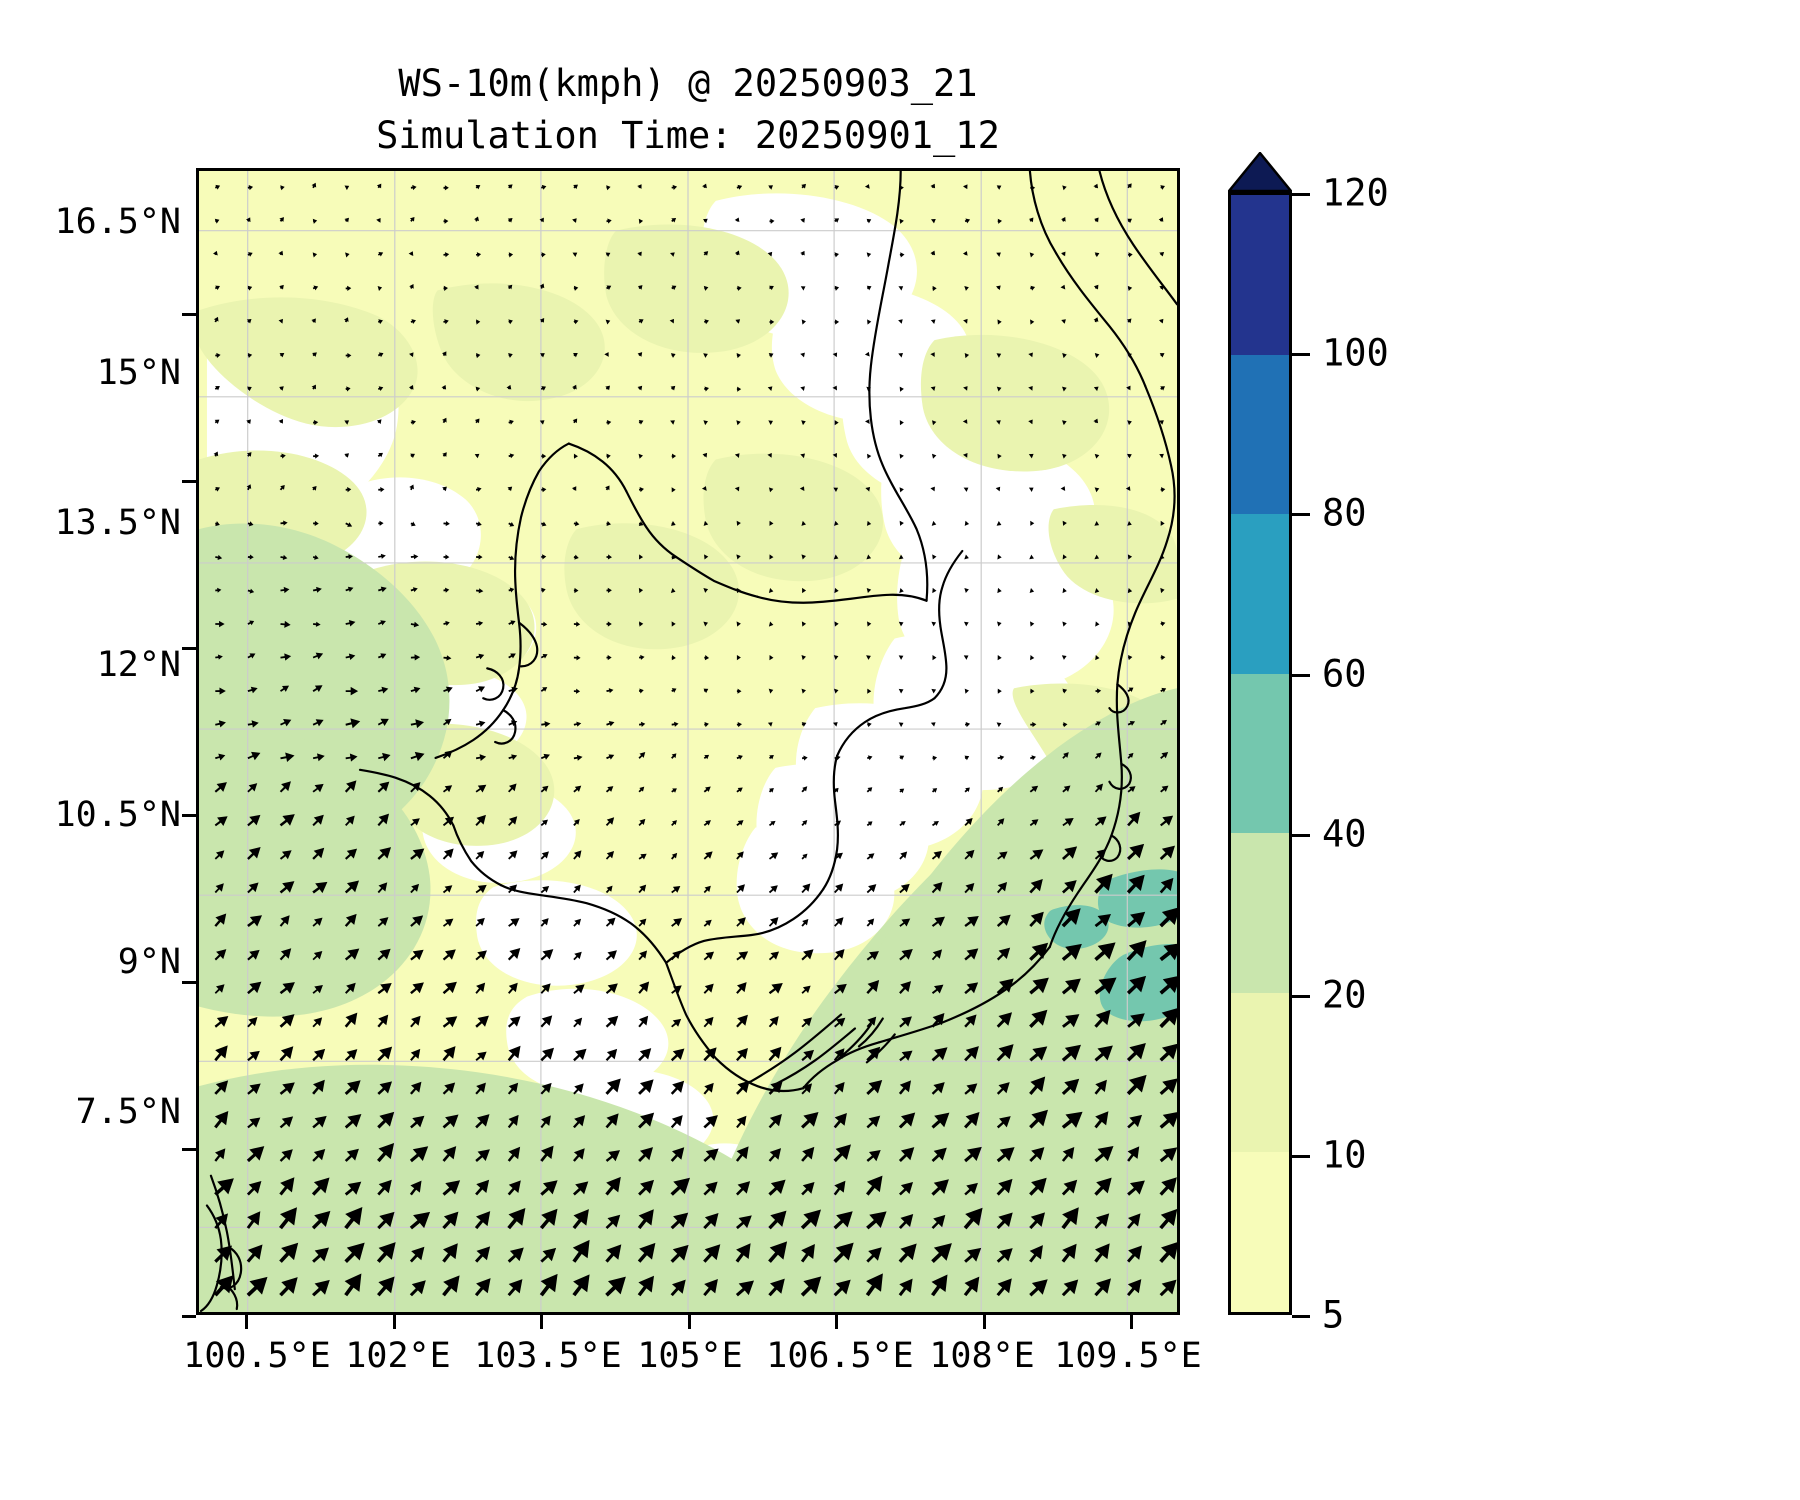  I want to click on xtick-label-108: 108°E, so click(982, 1356).